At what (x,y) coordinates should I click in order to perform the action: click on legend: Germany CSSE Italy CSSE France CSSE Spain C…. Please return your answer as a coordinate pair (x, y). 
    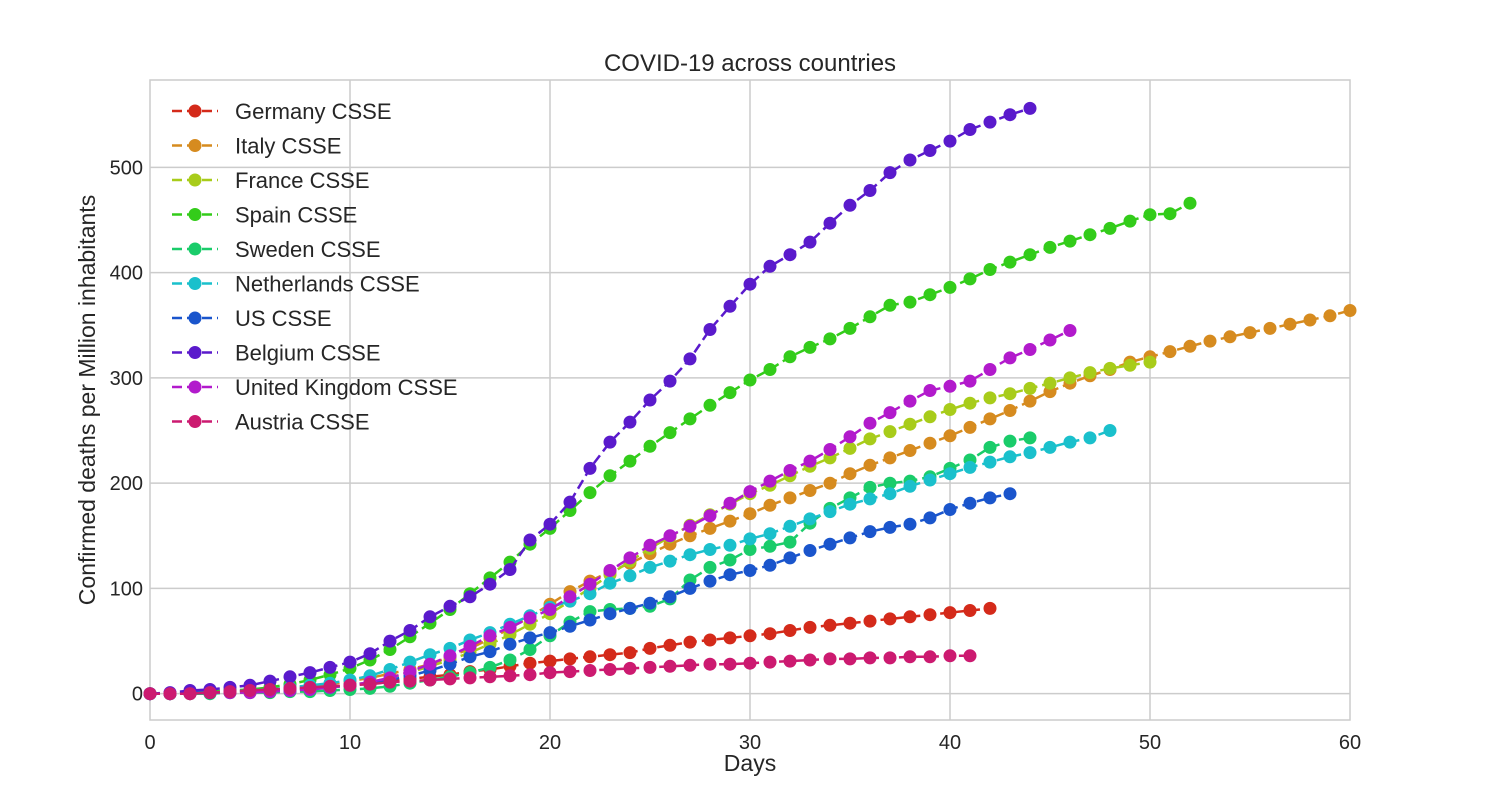
    Looking at the image, I should click on (315, 267).